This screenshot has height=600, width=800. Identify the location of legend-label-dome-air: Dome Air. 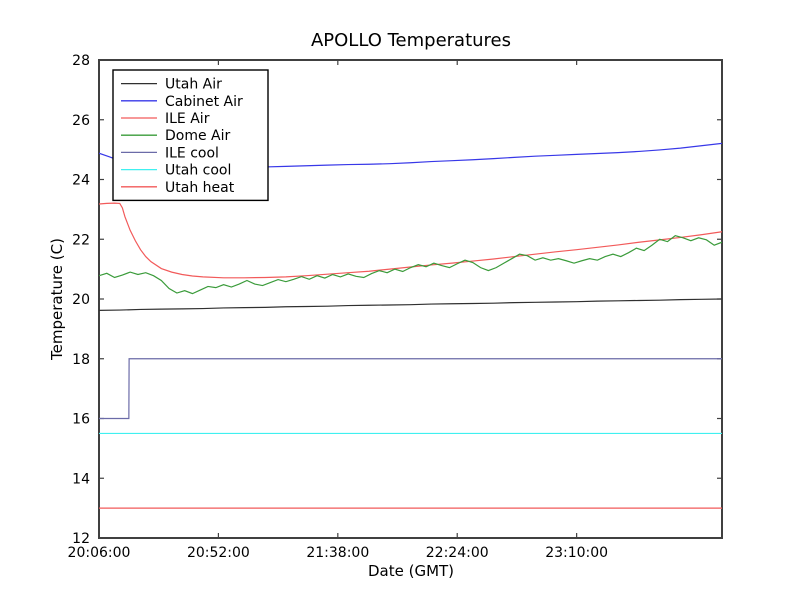
(198, 136).